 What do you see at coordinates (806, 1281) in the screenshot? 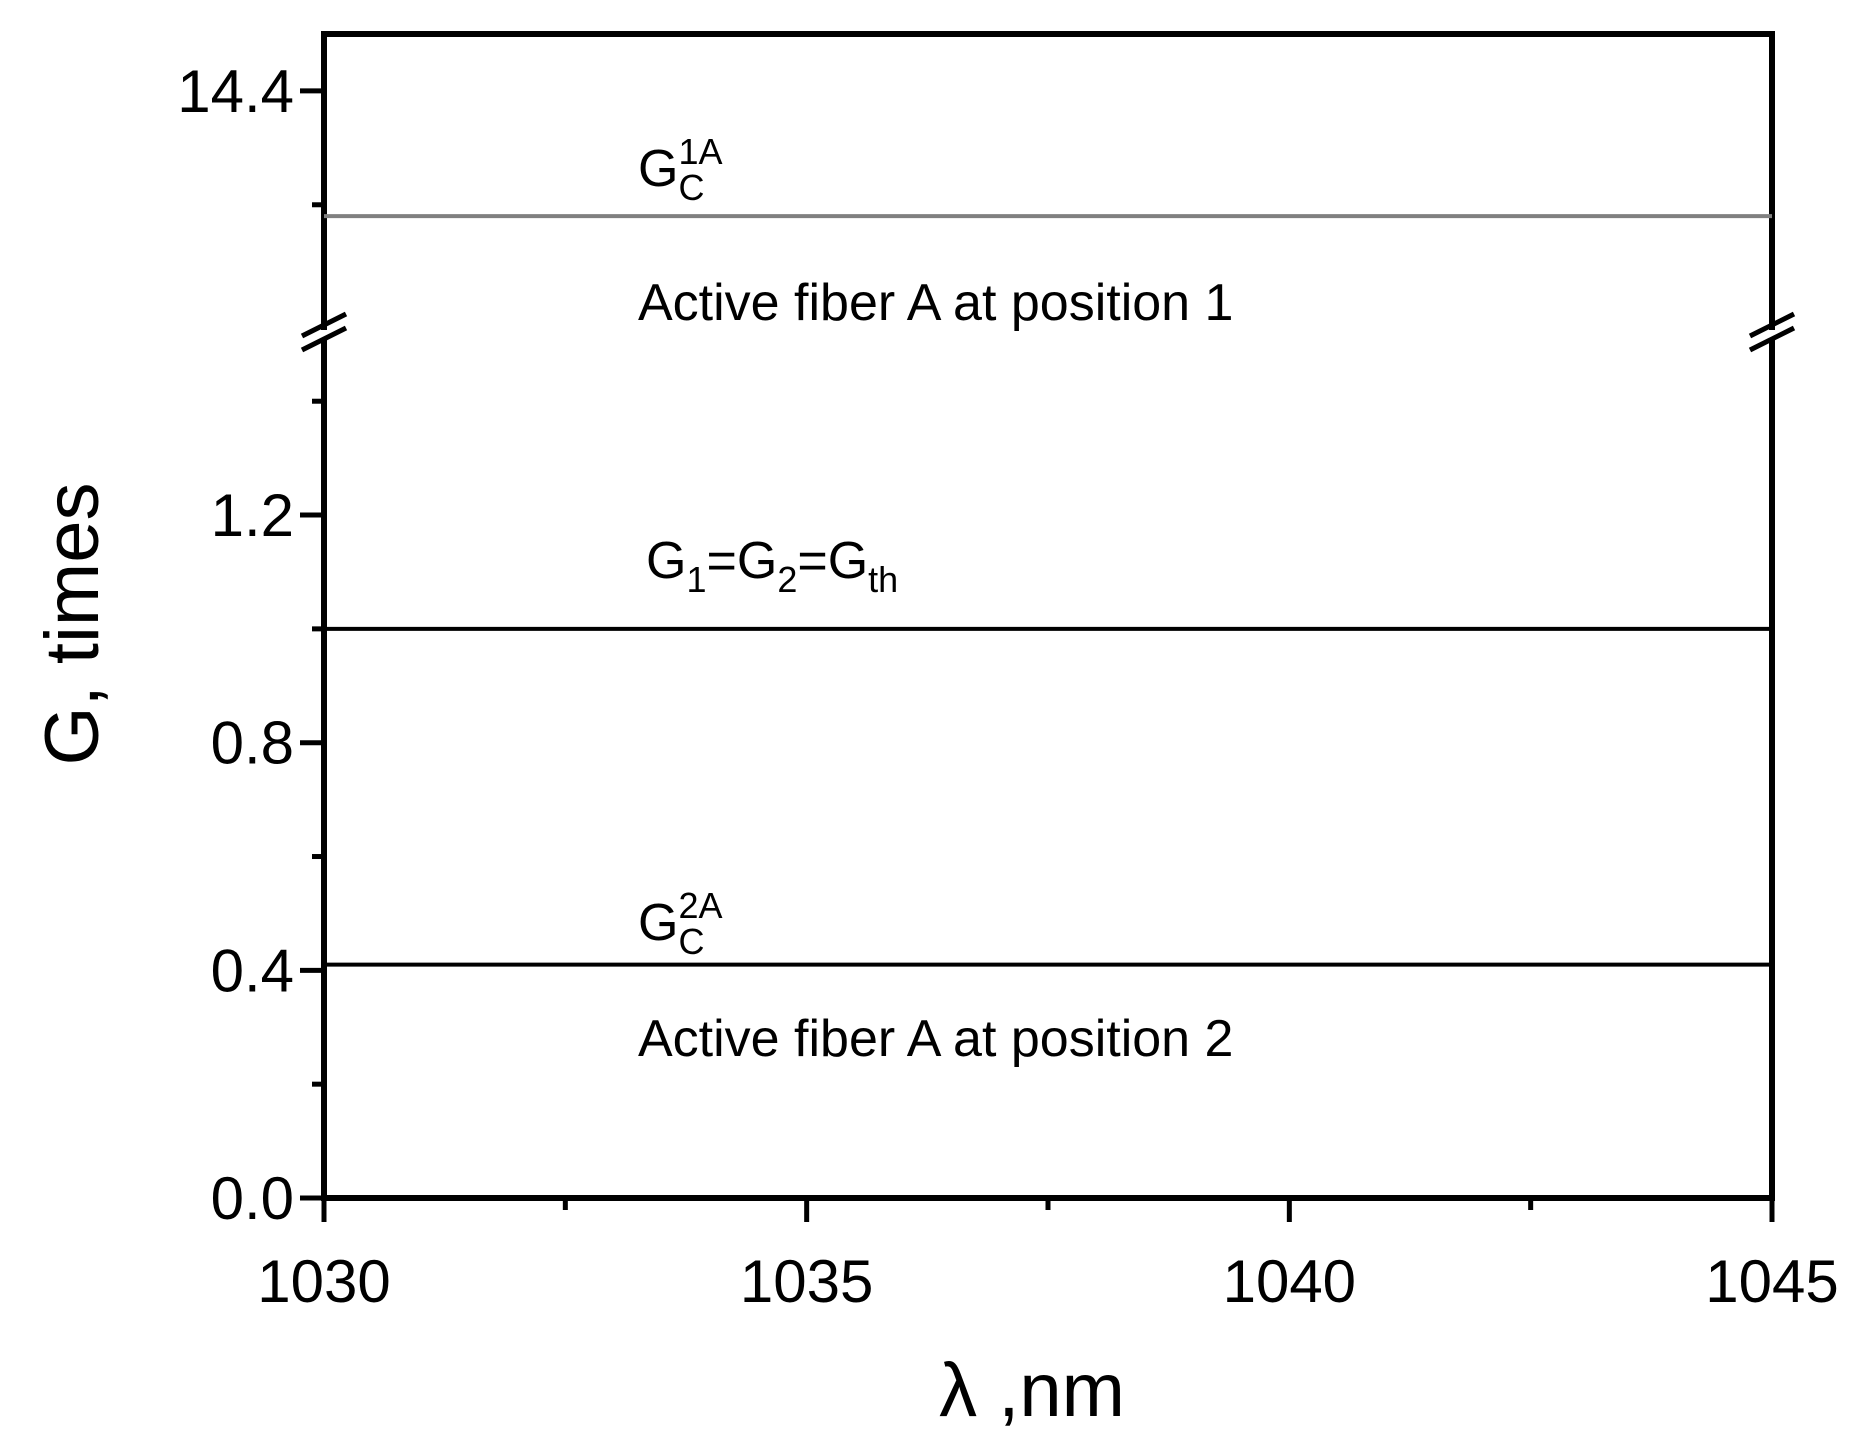
I see `x-tick-label: 1035` at bounding box center [806, 1281].